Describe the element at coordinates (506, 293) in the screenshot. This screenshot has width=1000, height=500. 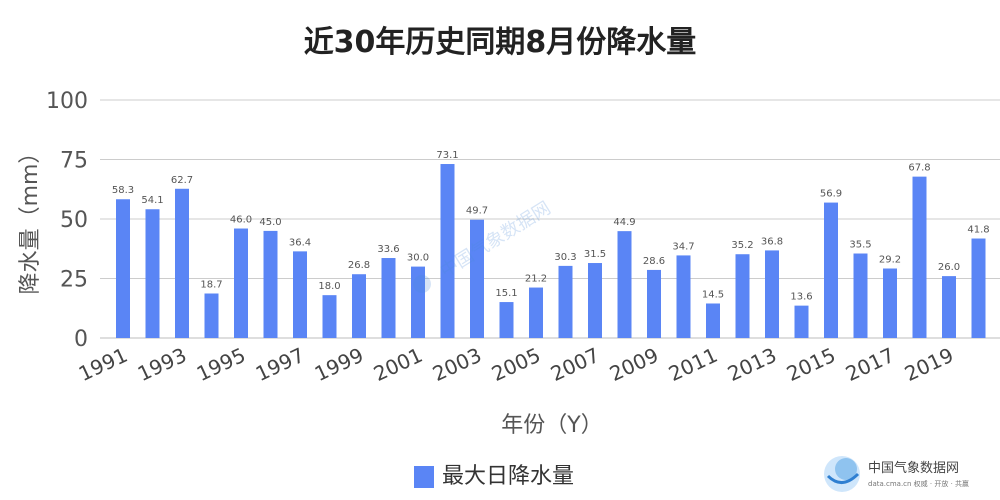
I see `data-label: 15.1` at that location.